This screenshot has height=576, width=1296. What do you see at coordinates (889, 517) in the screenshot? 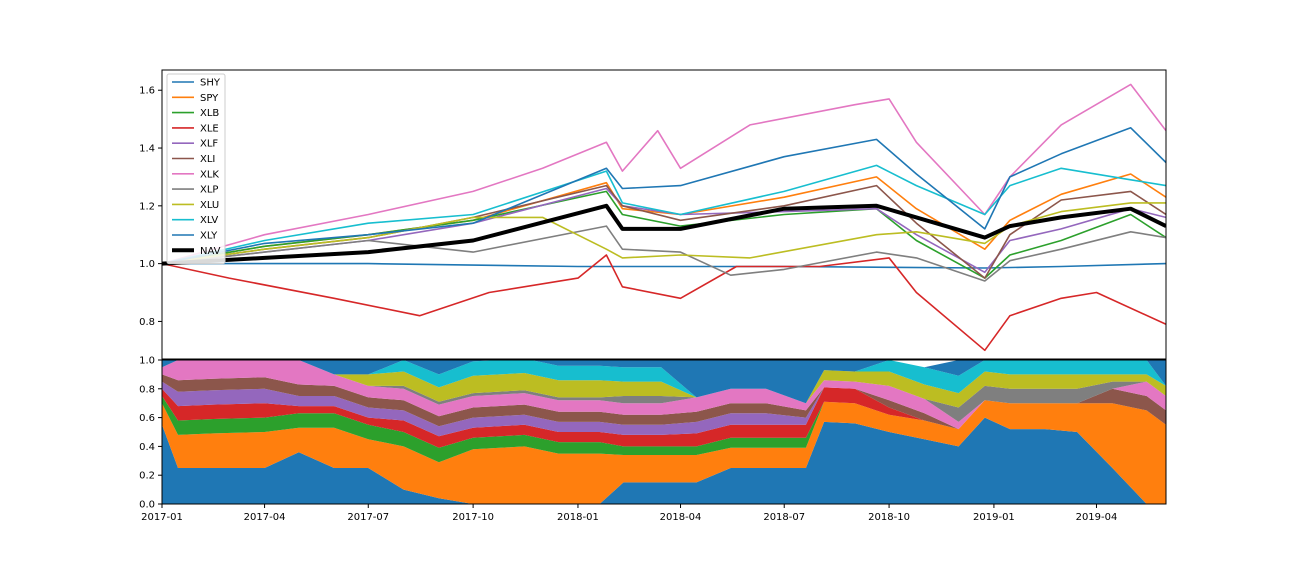
I see `x-tick-label: 2018-10` at bounding box center [889, 517].